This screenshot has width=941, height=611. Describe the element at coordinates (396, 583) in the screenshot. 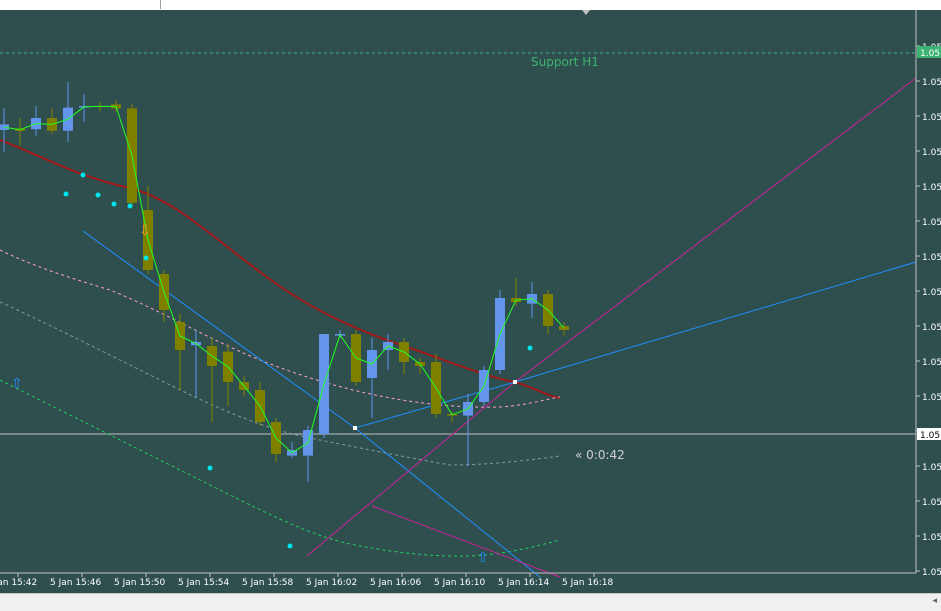

I see `time-label: 5 Jan 16:06` at that location.